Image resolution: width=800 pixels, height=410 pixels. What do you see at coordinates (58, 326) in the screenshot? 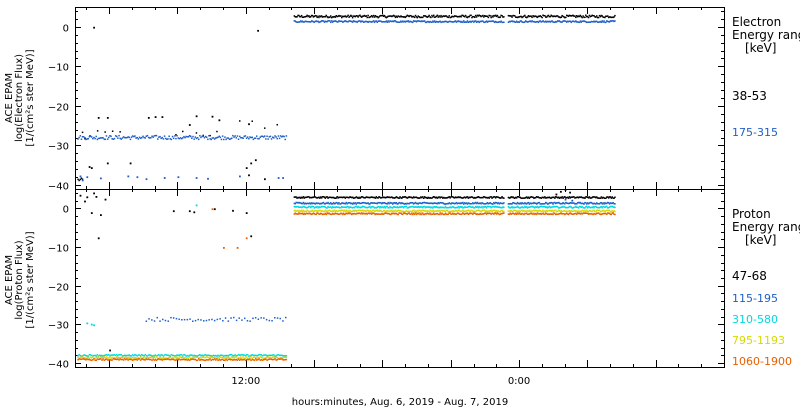
I see `proton-ytick-label: −30` at bounding box center [58, 326].